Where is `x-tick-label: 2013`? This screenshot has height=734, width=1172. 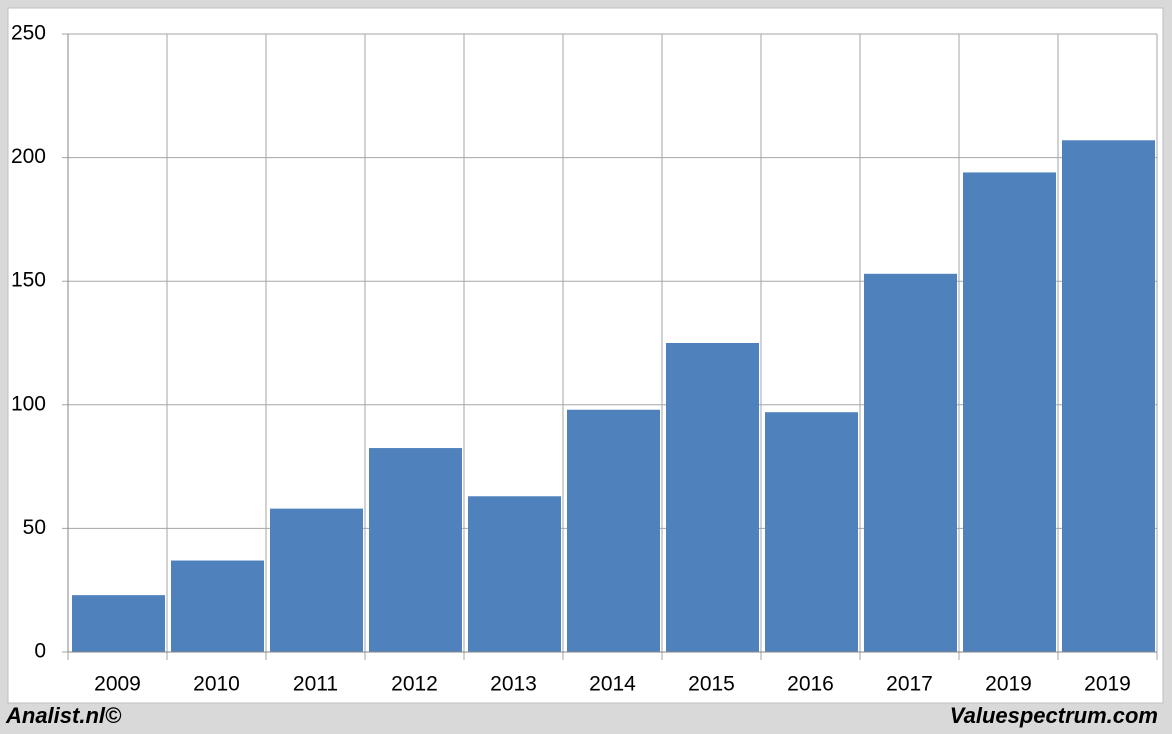
x-tick-label: 2013 is located at coordinates (513, 684).